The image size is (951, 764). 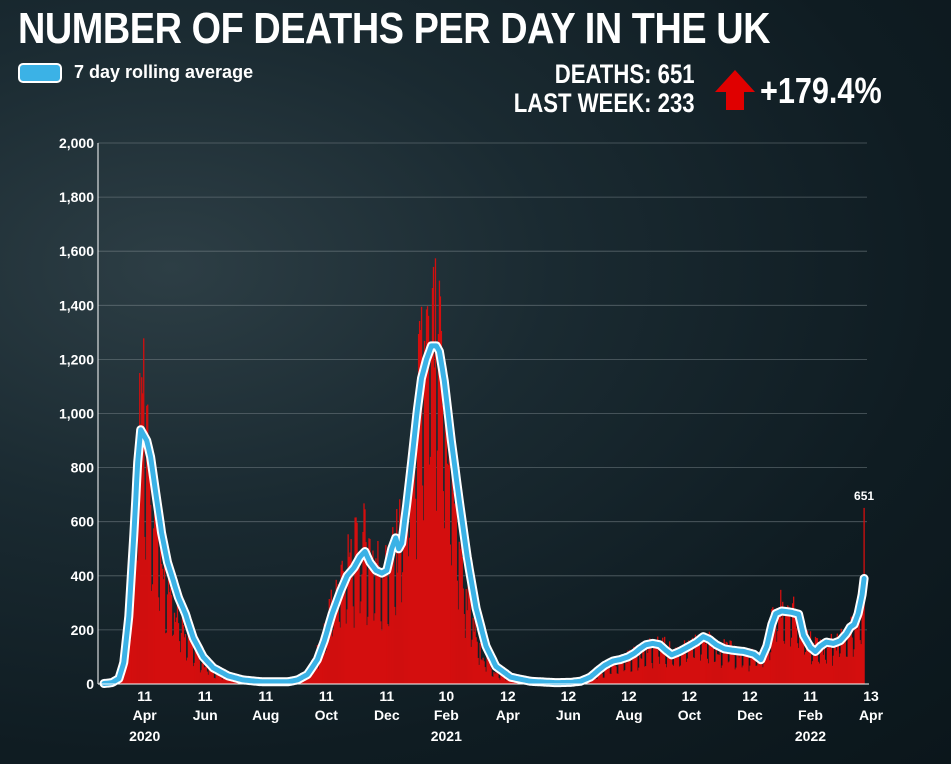 I want to click on x-tick-day: 11, so click(x=144, y=696).